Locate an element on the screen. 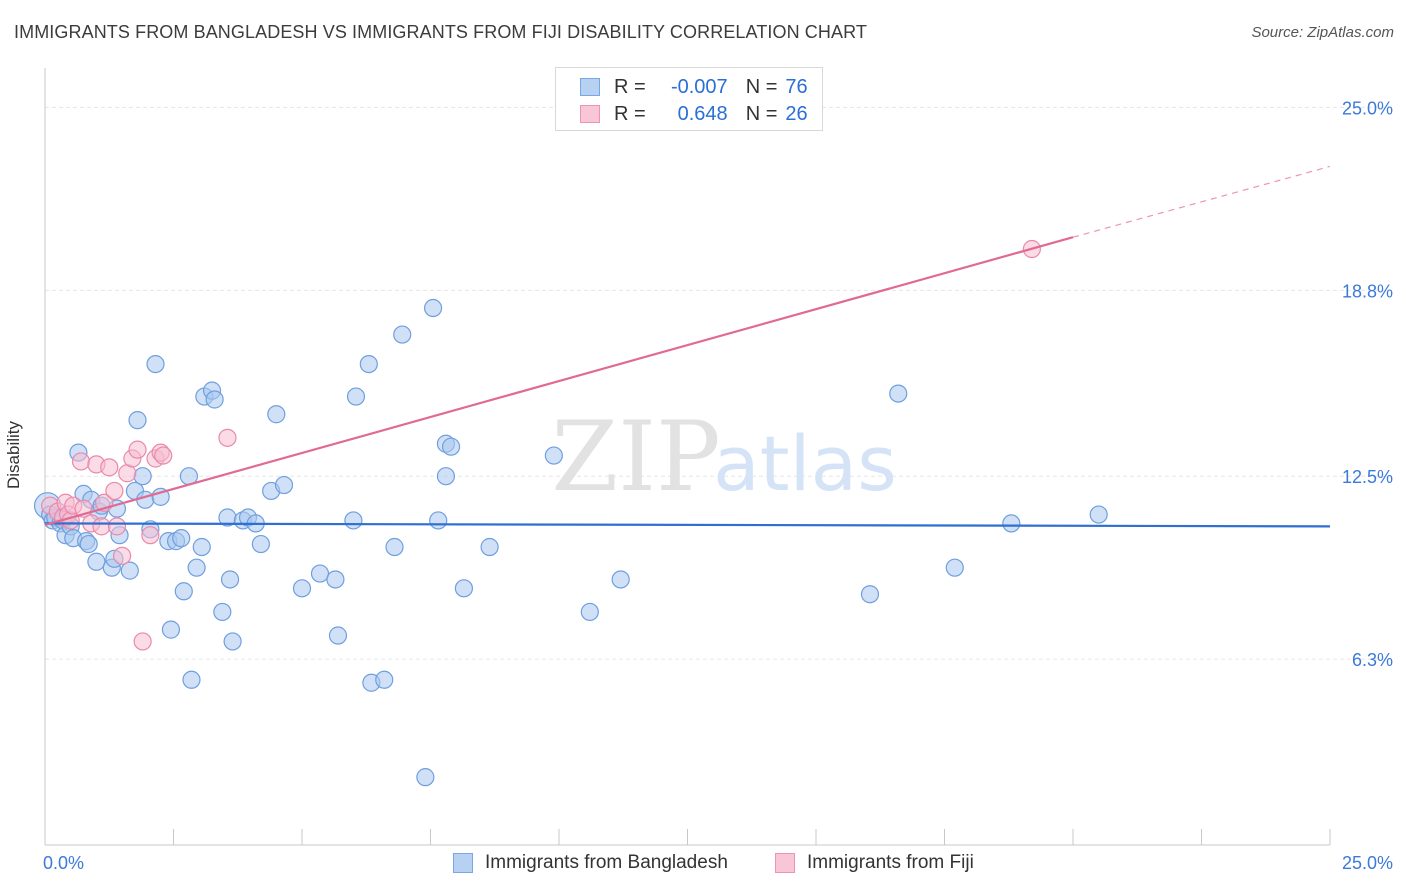 This screenshot has width=1406, height=892. watermark: ZIP atlas is located at coordinates (723, 457).